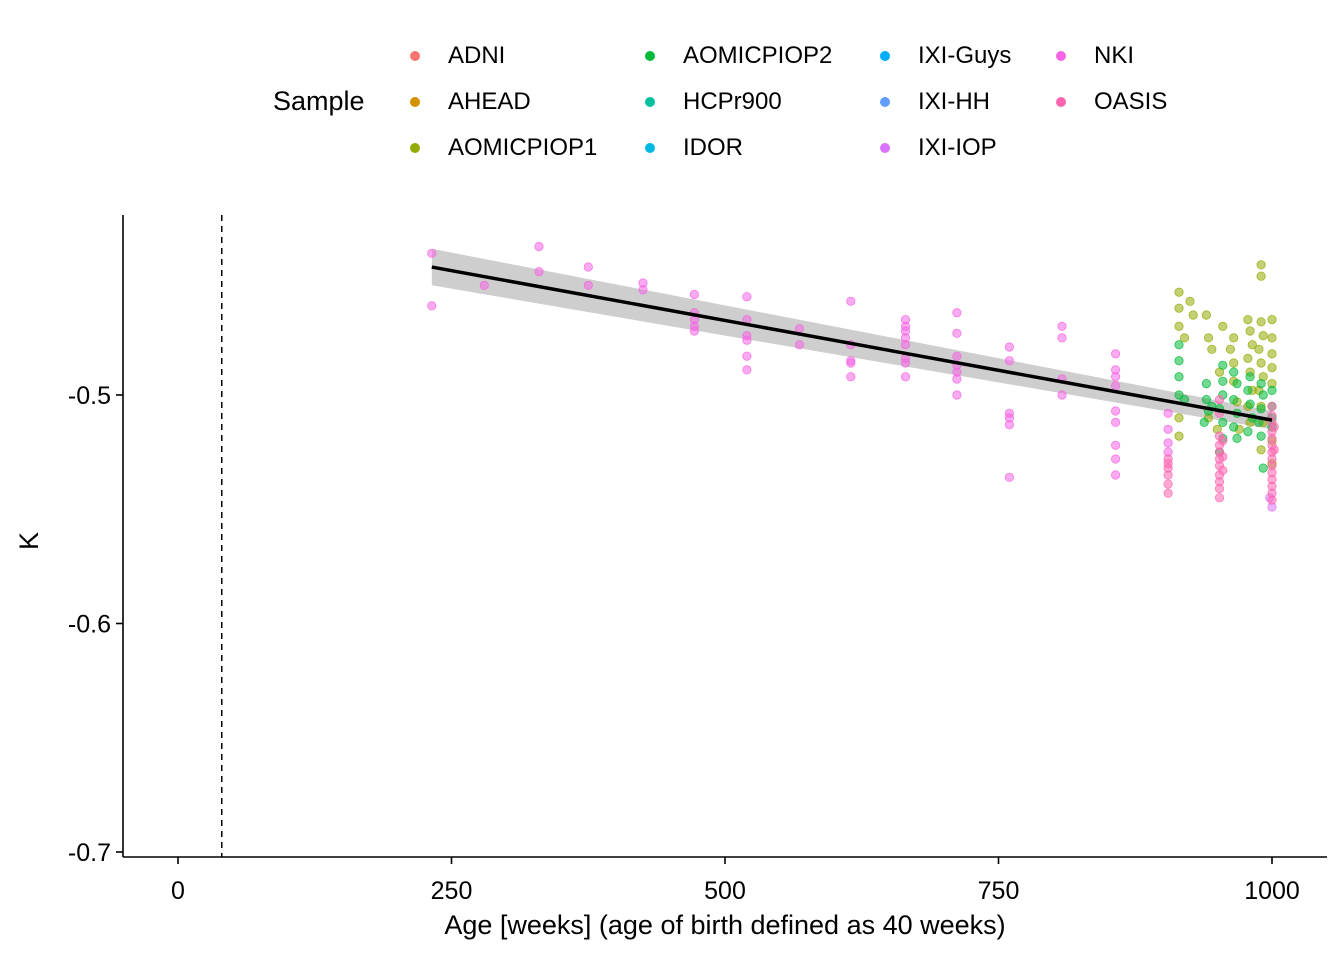  I want to click on legend-item: OASIS, so click(1111, 102).